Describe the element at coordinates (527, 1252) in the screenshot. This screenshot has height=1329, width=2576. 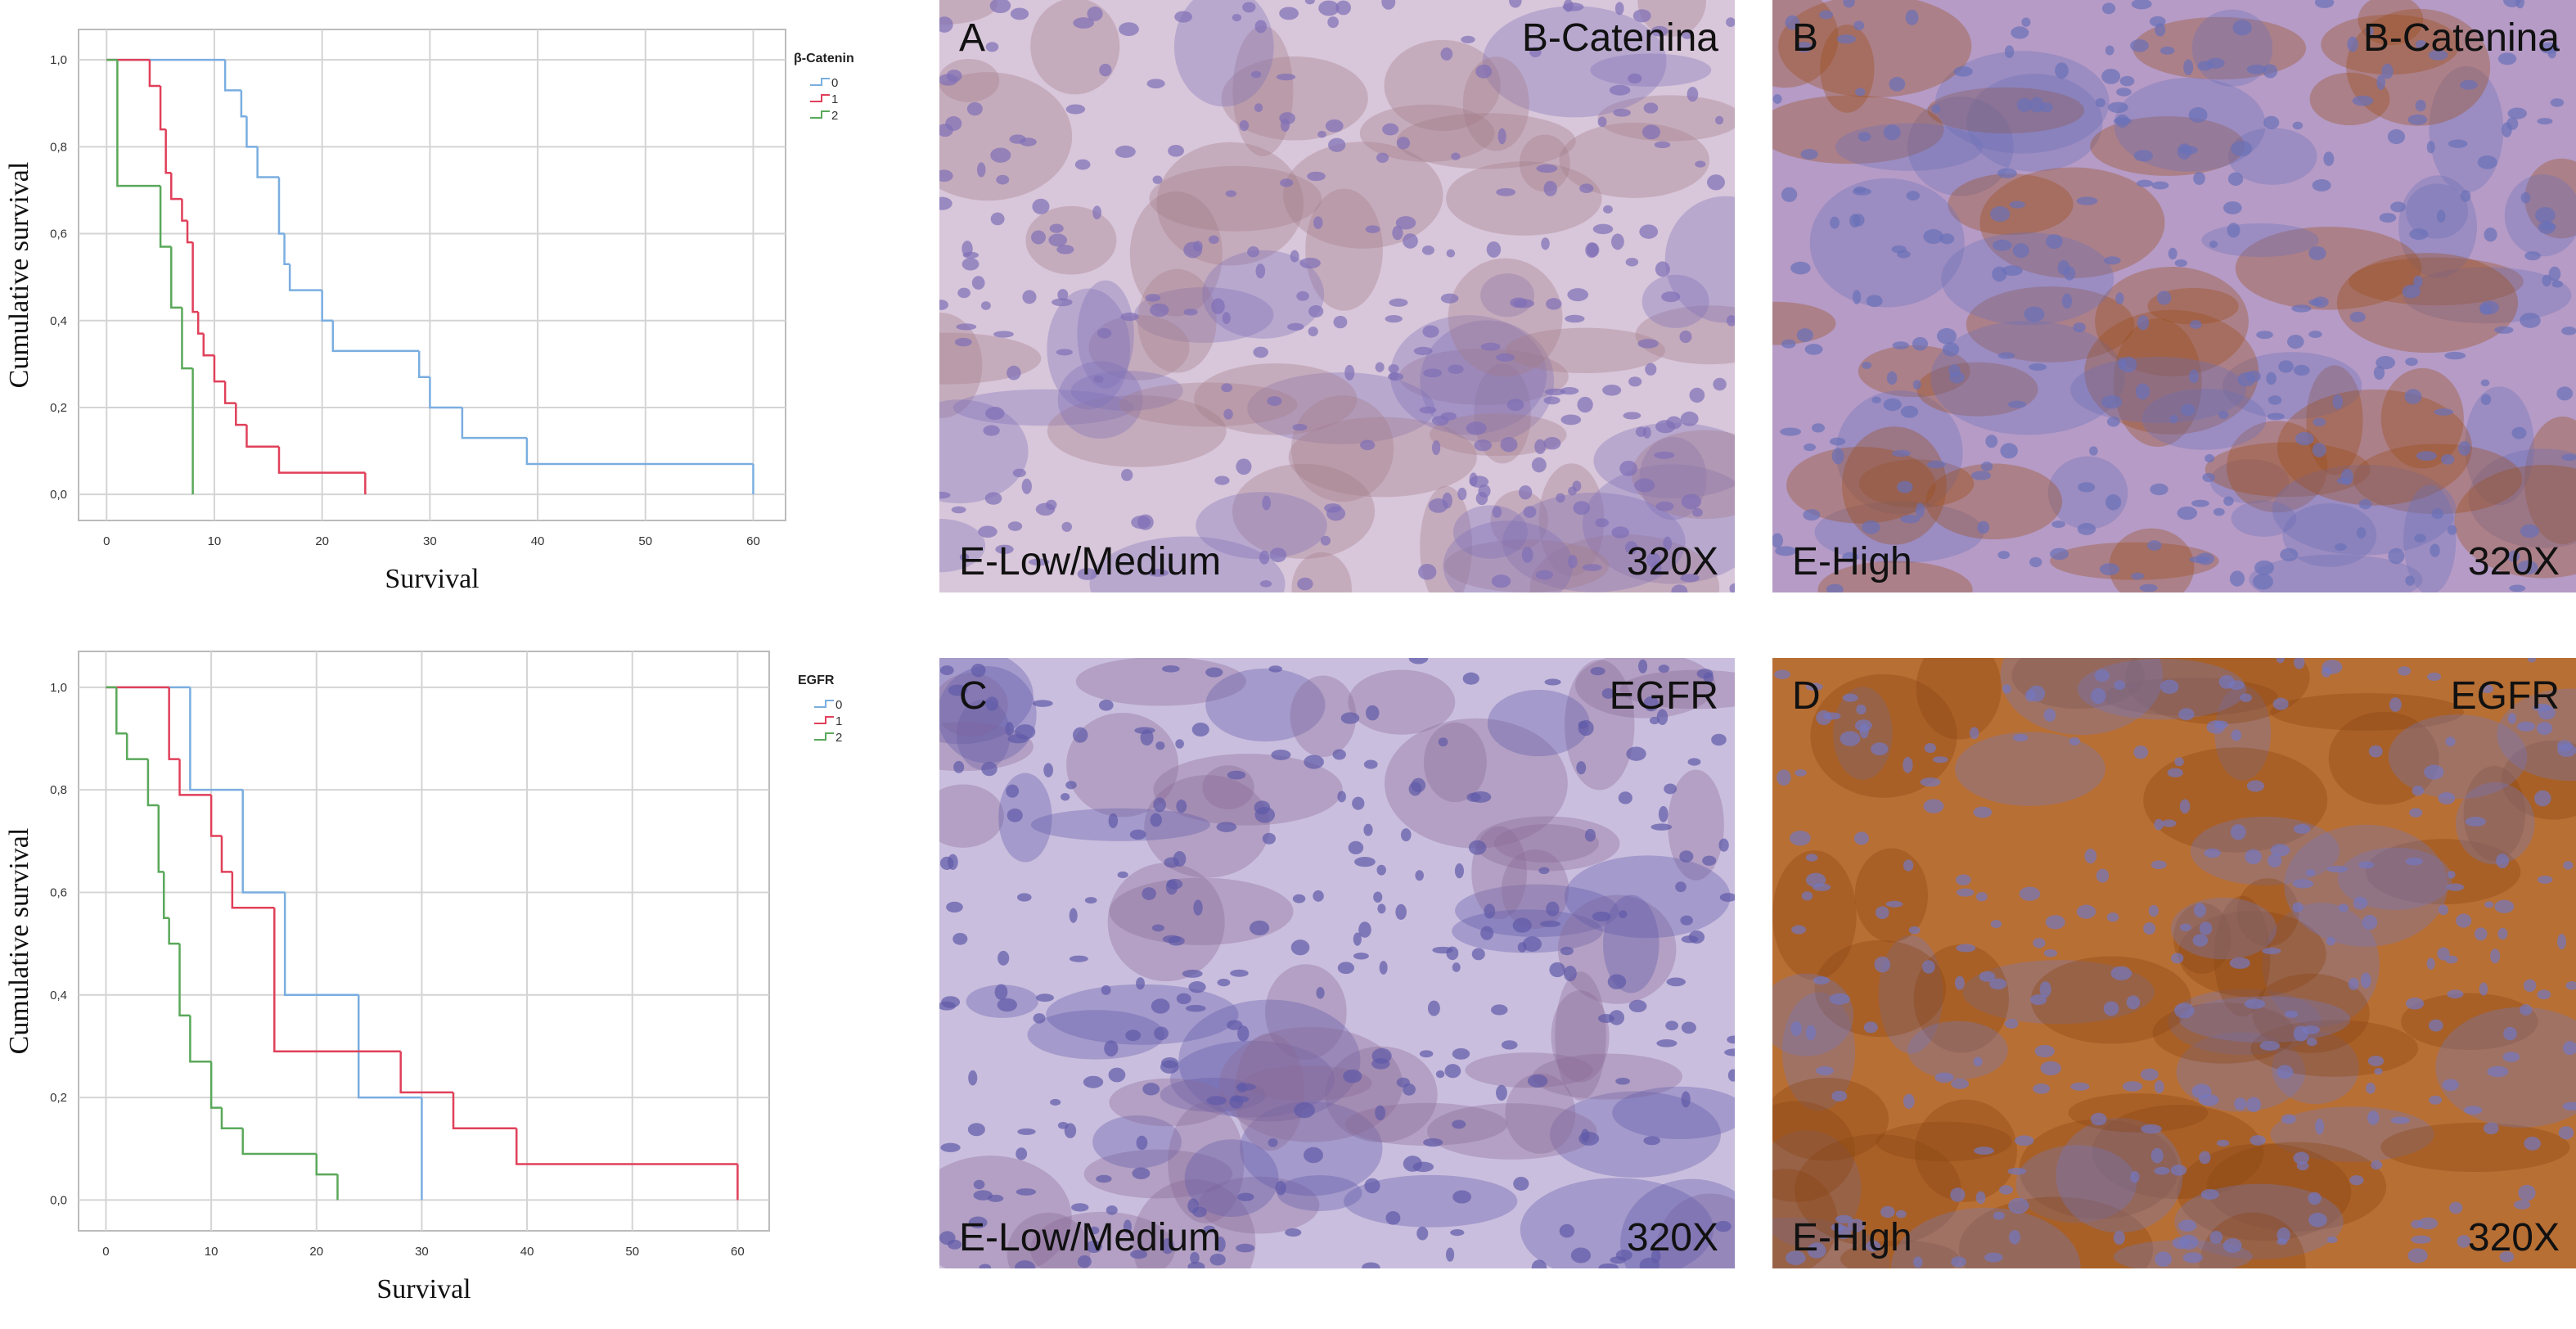
I see `x-tick-label: 40` at that location.